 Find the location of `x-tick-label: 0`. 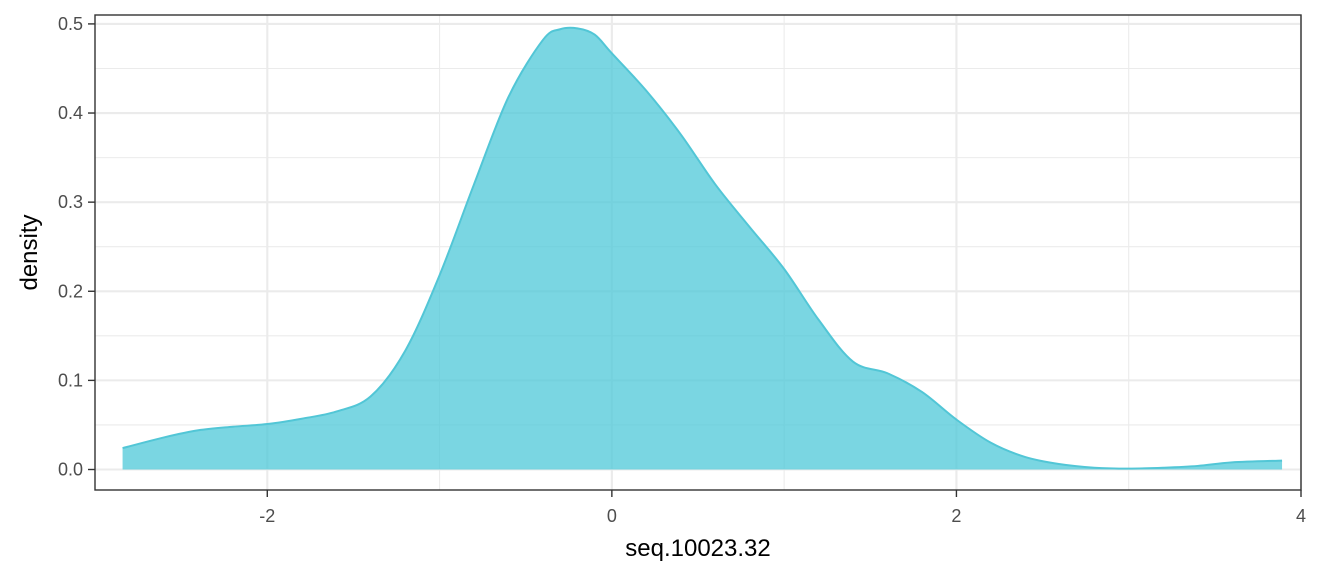

x-tick-label: 0 is located at coordinates (612, 516).